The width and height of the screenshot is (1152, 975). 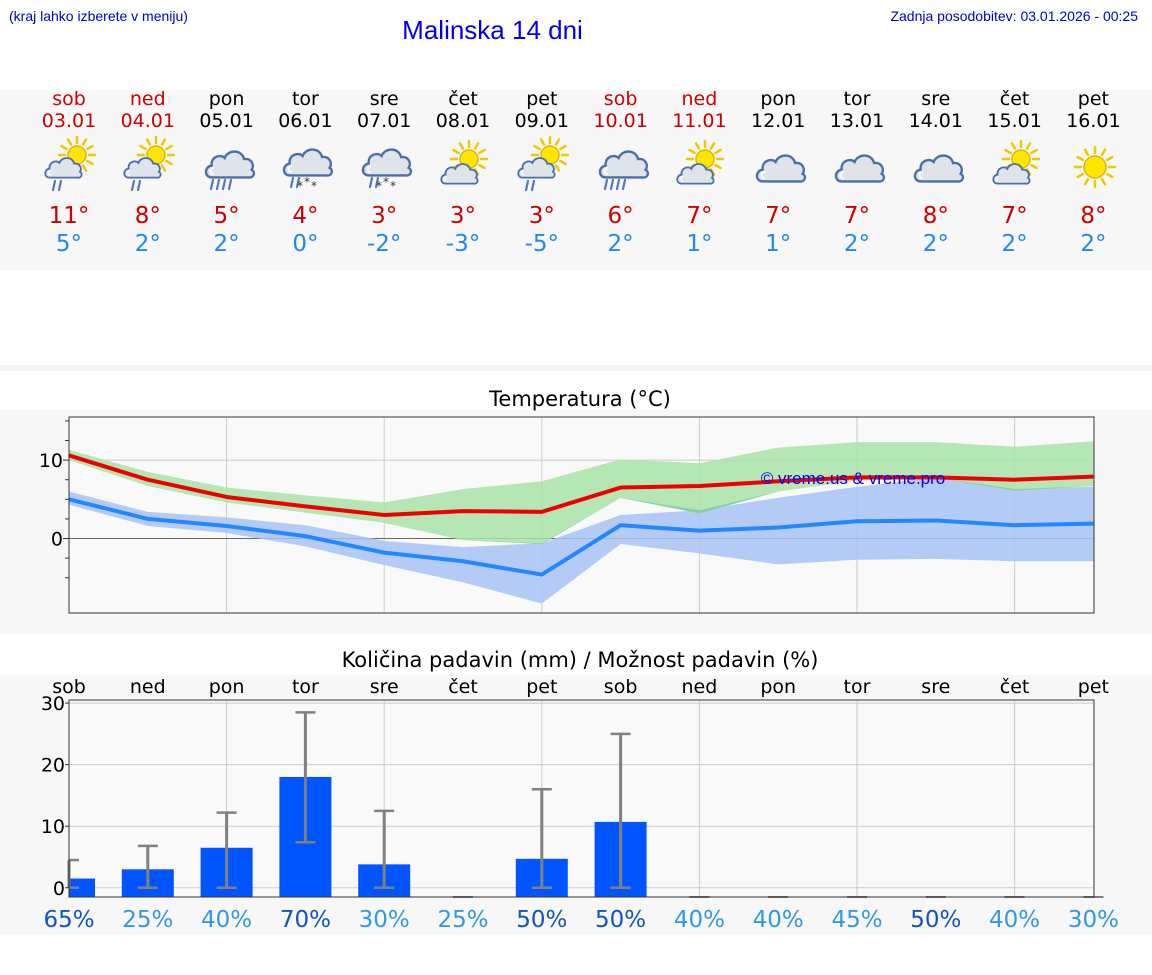 What do you see at coordinates (853, 478) in the screenshot?
I see `watermark: © vreme.us & vreme.pro` at bounding box center [853, 478].